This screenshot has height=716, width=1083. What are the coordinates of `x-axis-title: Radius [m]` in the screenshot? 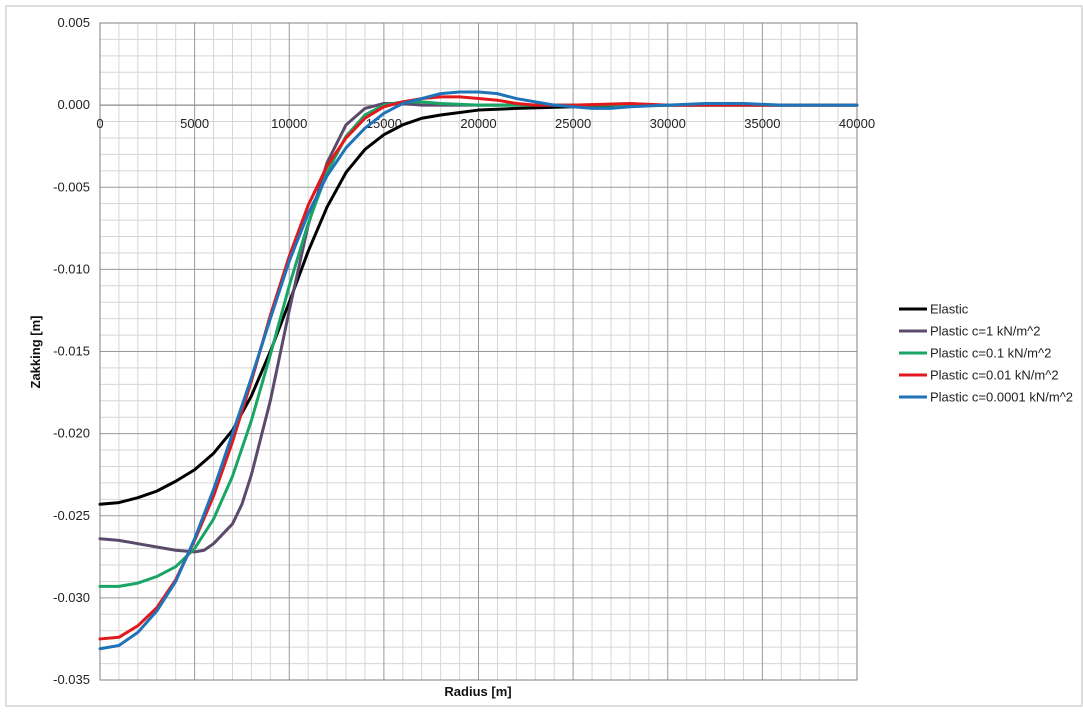 It's located at (477, 691).